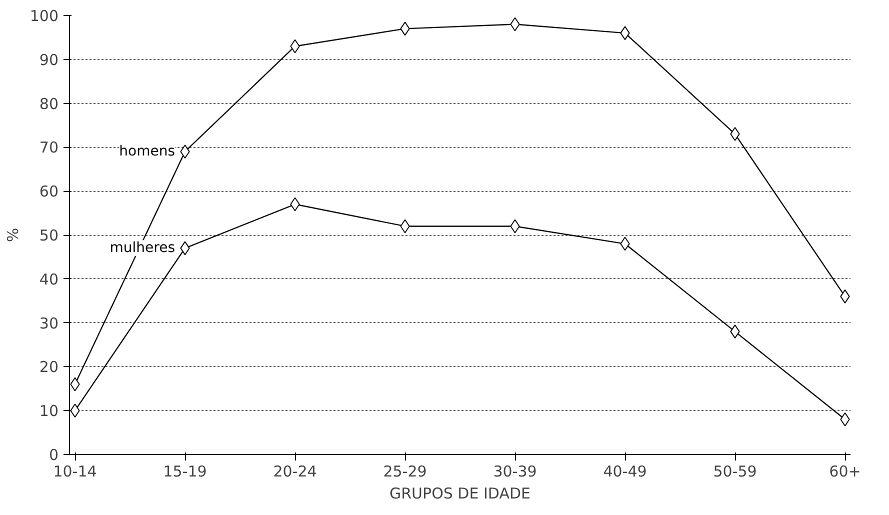 The height and width of the screenshot is (515, 889). Describe the element at coordinates (49, 367) in the screenshot. I see `y-tick-label: 20` at that location.